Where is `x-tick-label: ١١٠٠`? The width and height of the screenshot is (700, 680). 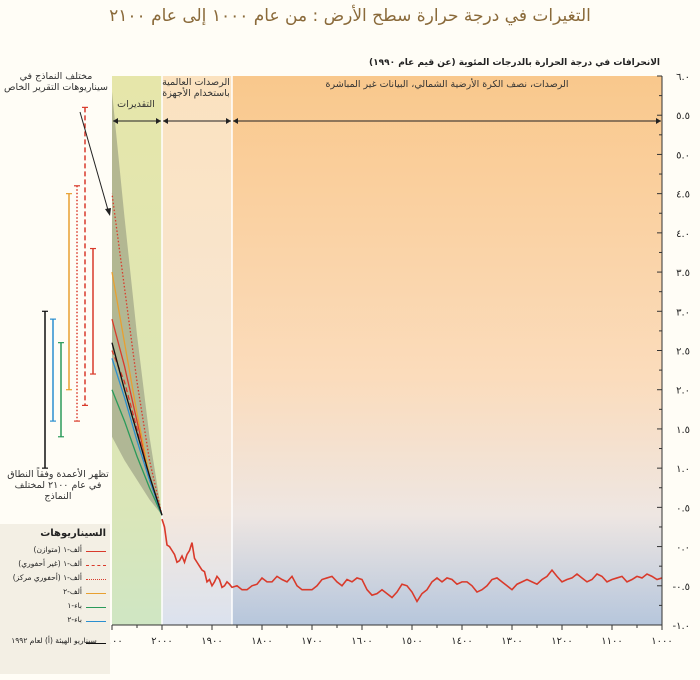
x-tick-label: ١١٠٠ is located at coordinates (611, 641).